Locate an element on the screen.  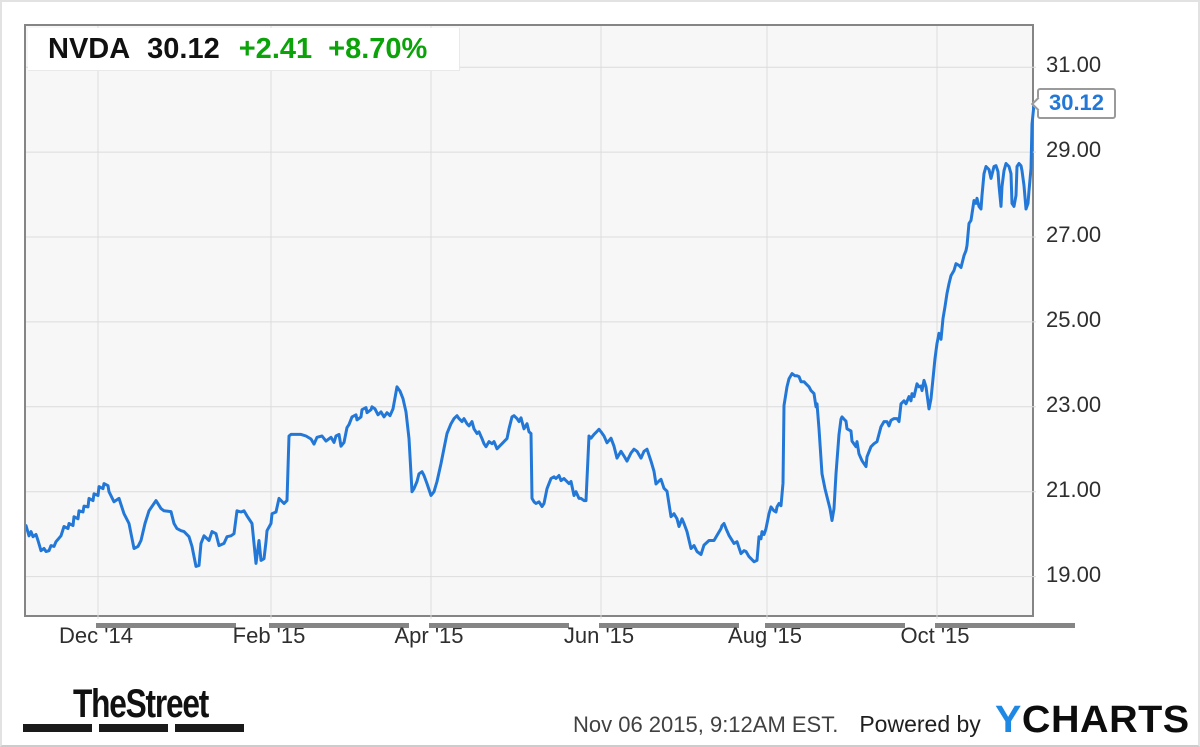
quote-summary: NVDA 30.12 +2.41 +8.70% is located at coordinates (244, 49).